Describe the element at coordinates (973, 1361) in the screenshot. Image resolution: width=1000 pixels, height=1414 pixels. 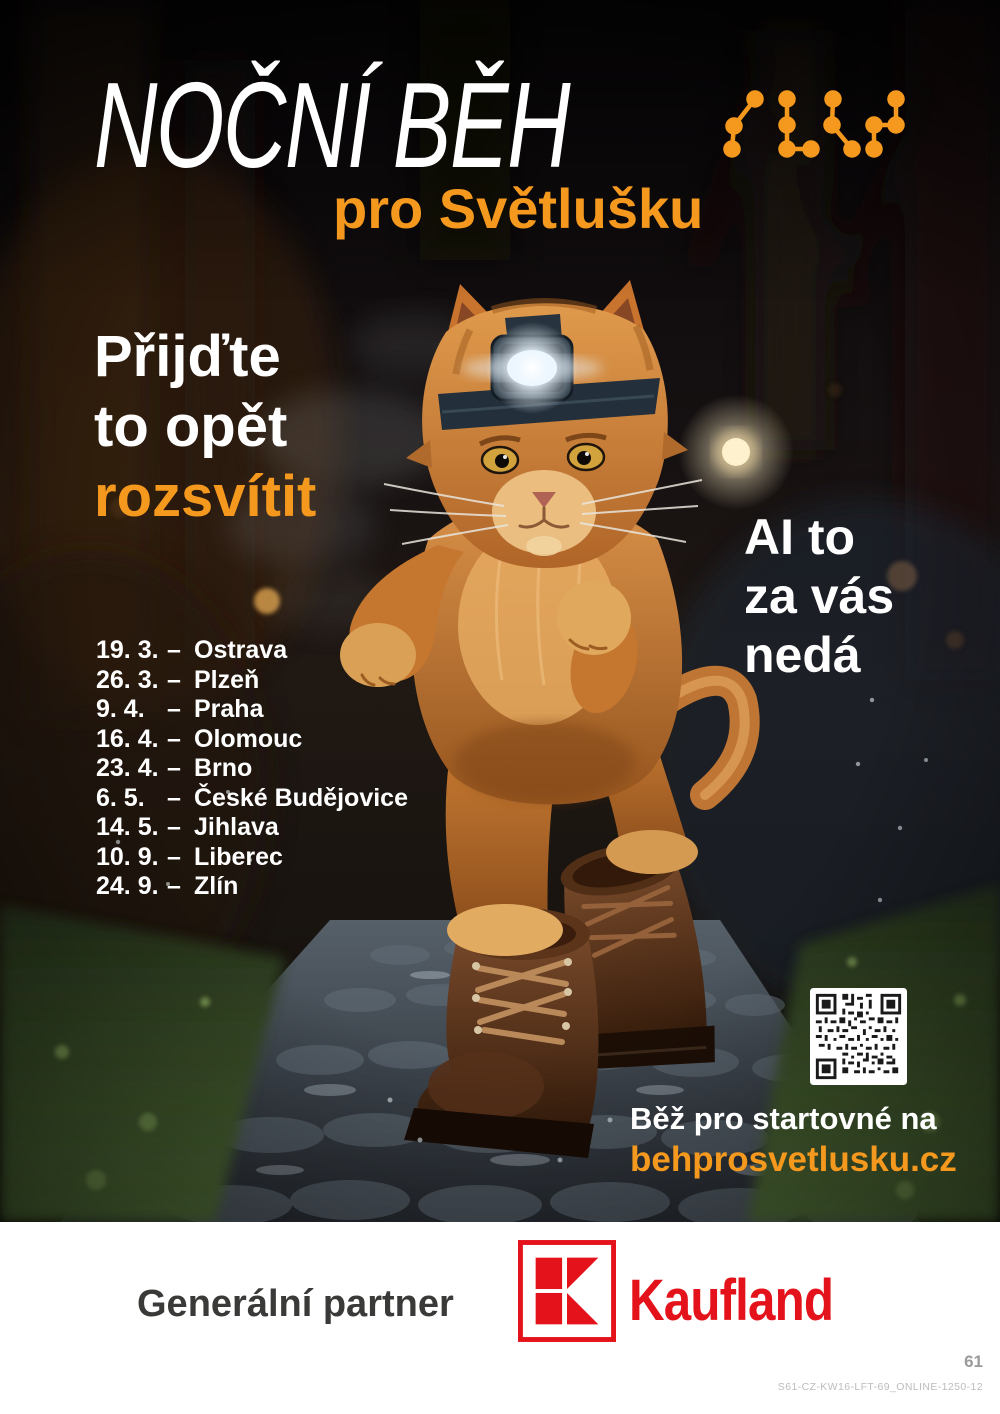
I see `page-number: 61` at that location.